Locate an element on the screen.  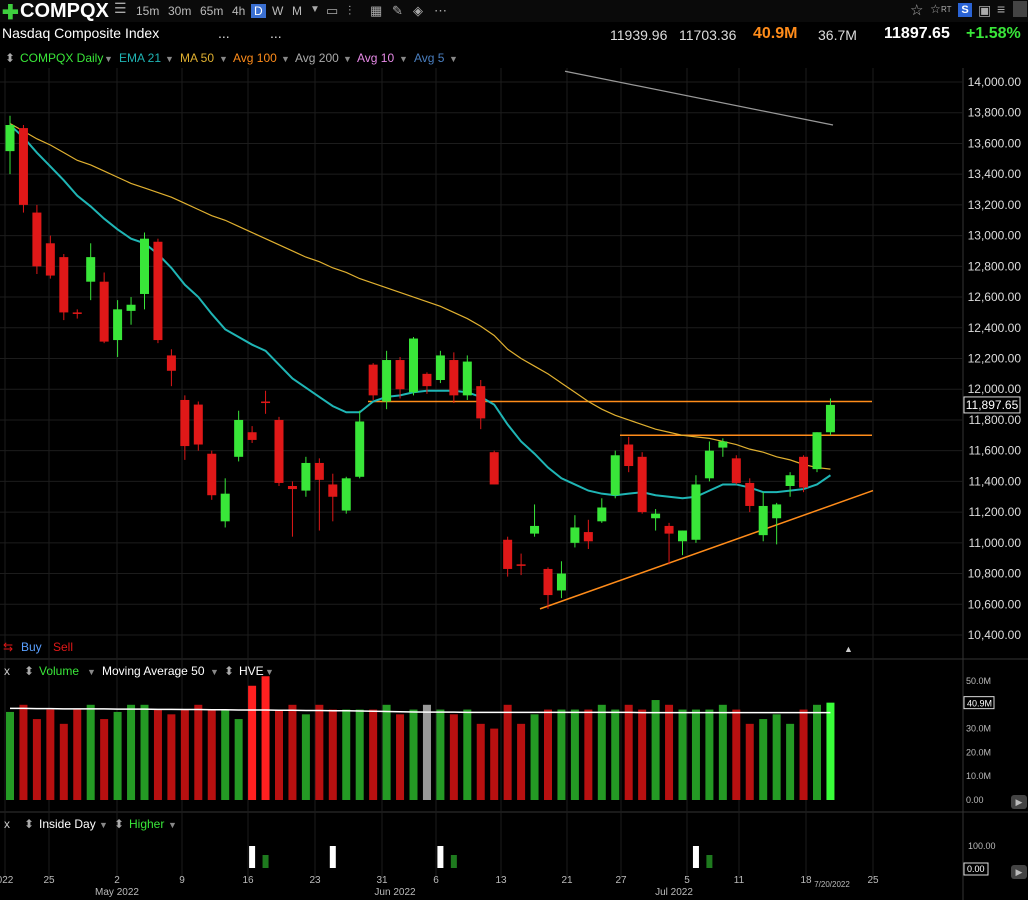
buy-button: Buy is located at coordinates (31, 647).